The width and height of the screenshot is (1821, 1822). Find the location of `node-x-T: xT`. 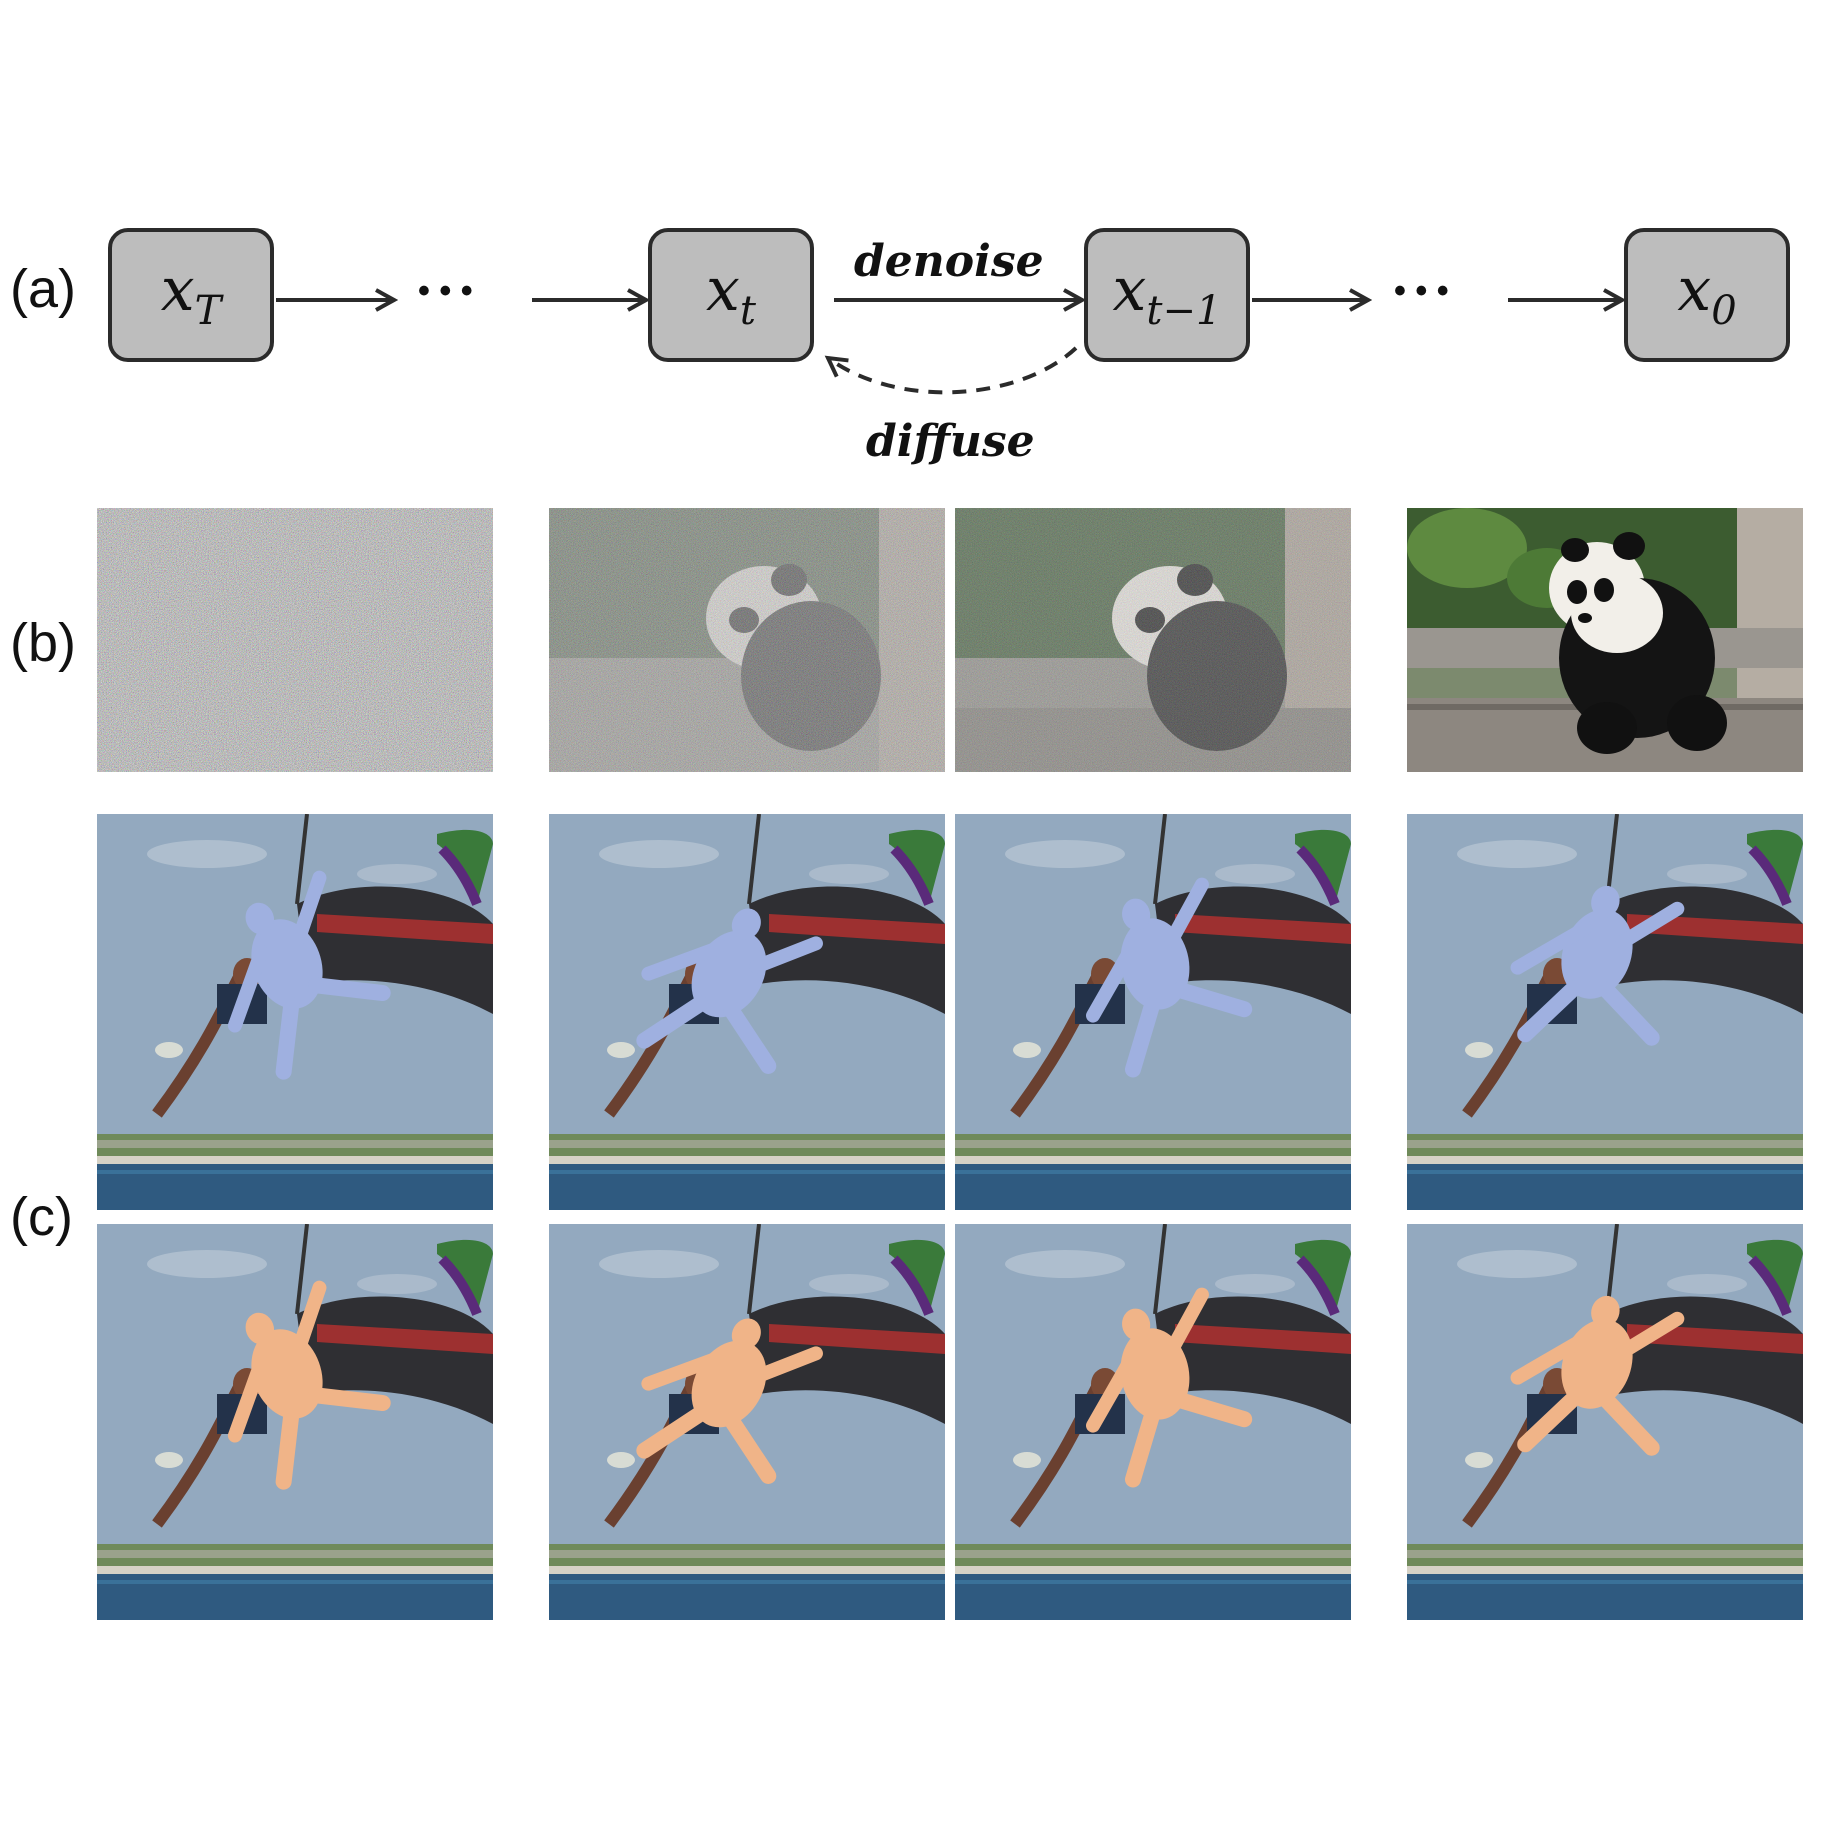

node-x-T: xT is located at coordinates (191, 295).